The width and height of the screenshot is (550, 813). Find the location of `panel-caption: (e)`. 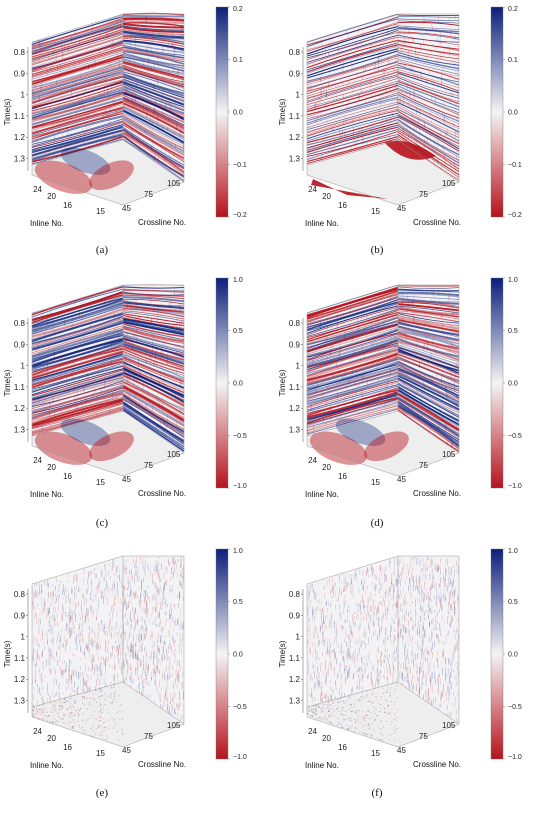

panel-caption: (e) is located at coordinates (102, 793).